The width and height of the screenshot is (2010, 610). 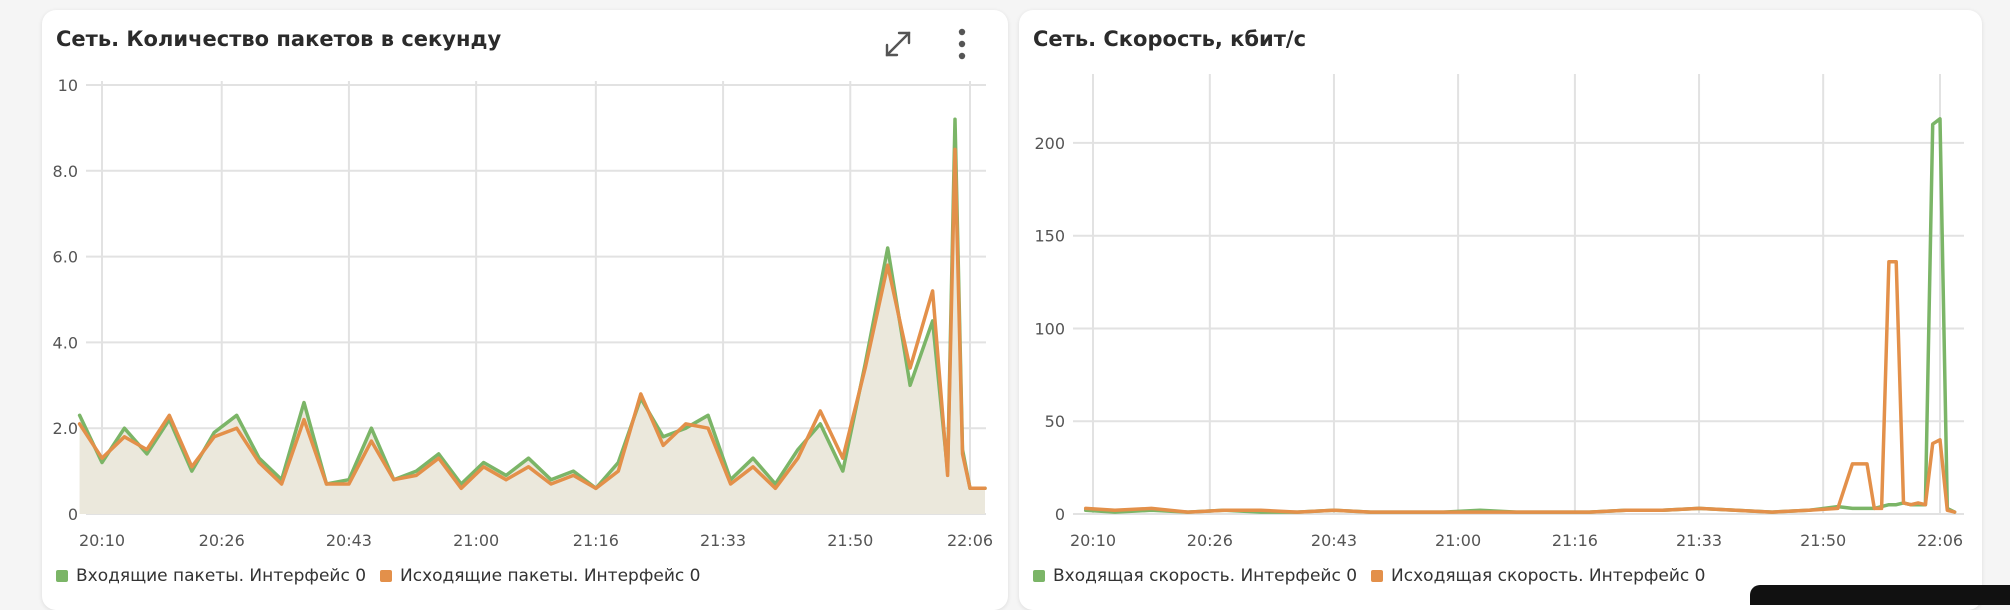 What do you see at coordinates (1049, 236) in the screenshot?
I see `y-tick-label: 150` at bounding box center [1049, 236].